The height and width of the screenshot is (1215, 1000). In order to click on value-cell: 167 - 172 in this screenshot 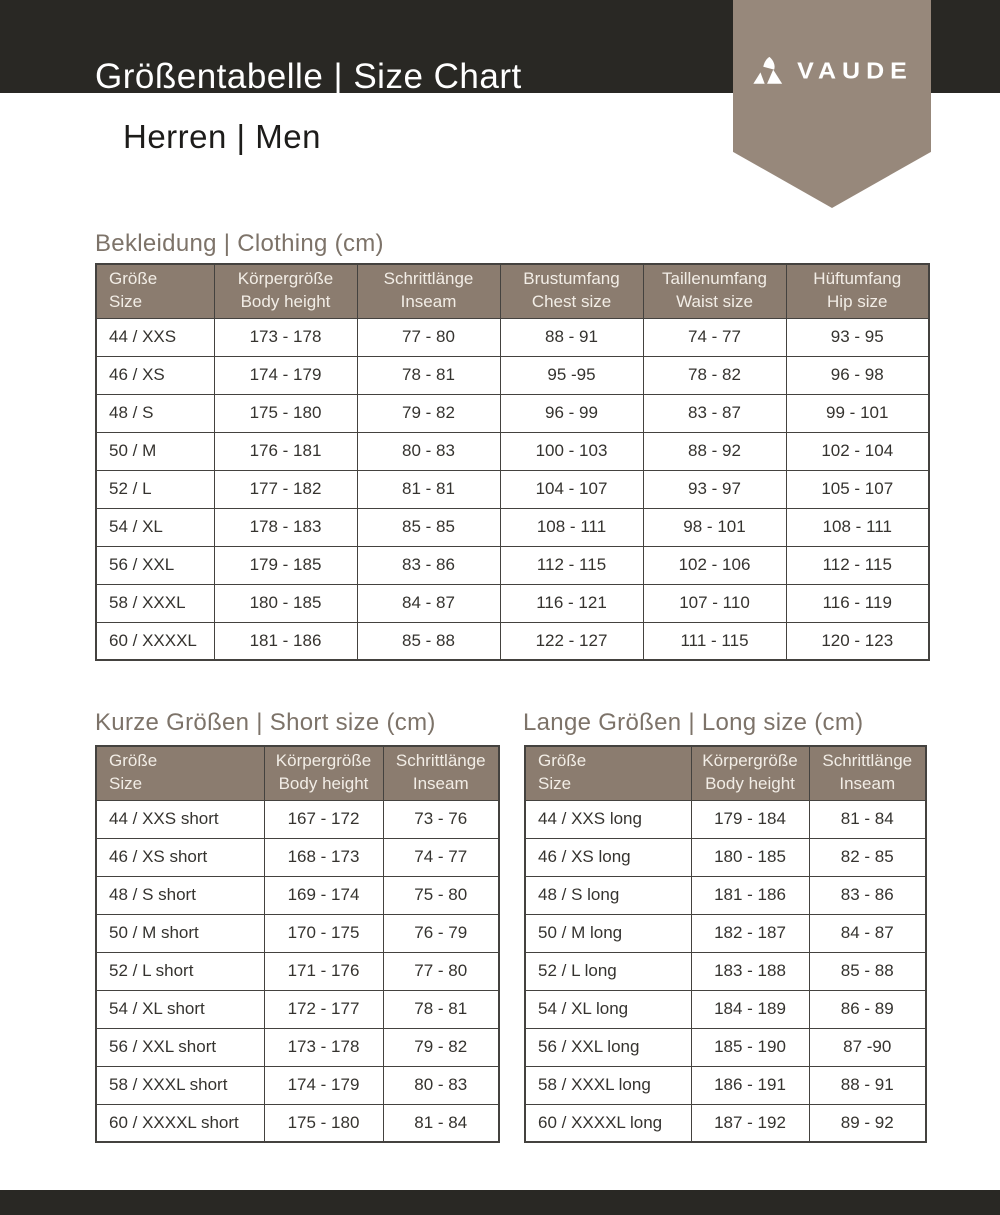, I will do `click(323, 819)`.